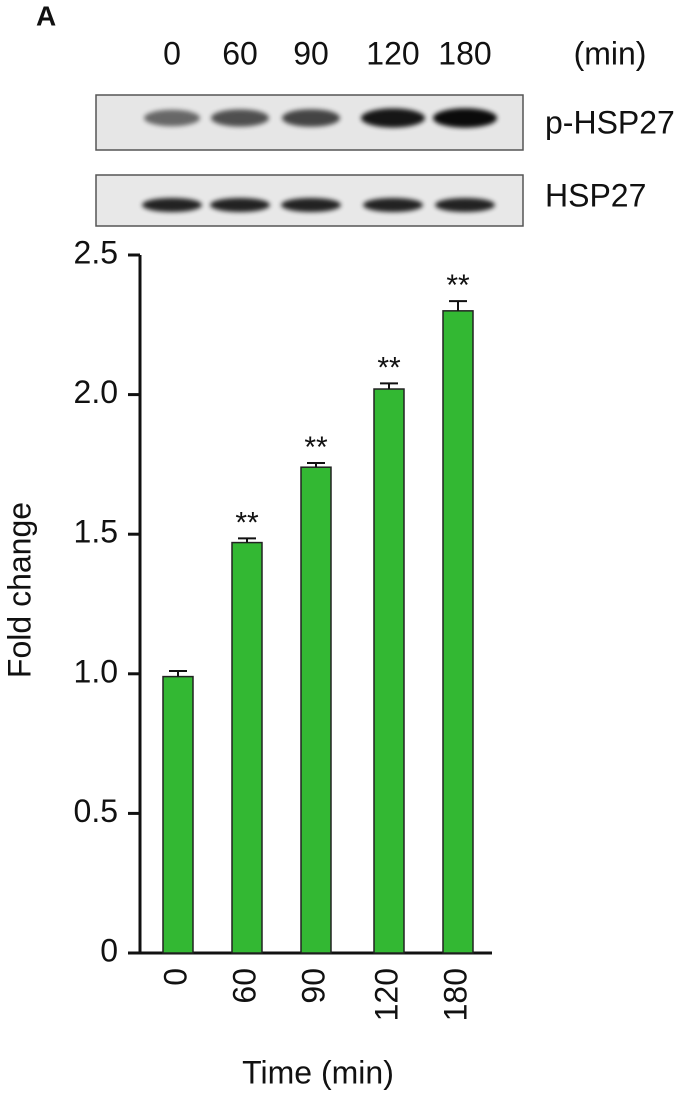 The width and height of the screenshot is (696, 1101). I want to click on x-tick-label: 90, so click(313, 986).